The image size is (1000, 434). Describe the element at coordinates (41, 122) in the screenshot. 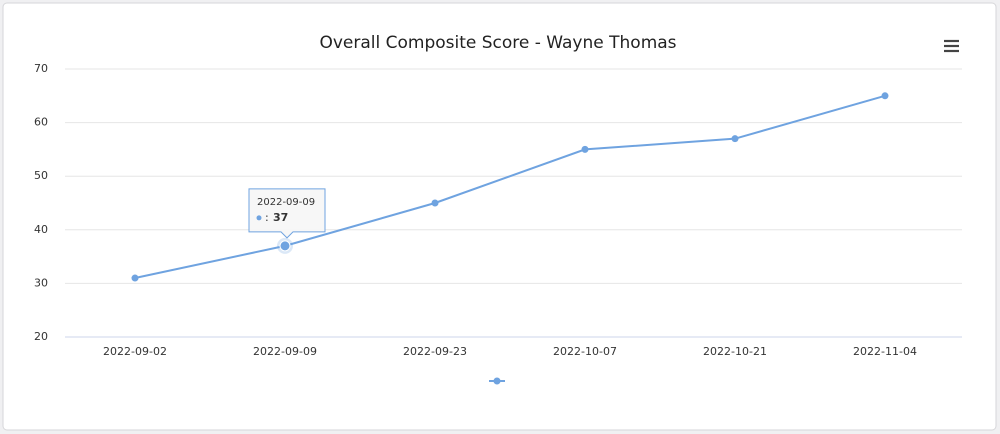

I see `y-tick-label: 60` at that location.